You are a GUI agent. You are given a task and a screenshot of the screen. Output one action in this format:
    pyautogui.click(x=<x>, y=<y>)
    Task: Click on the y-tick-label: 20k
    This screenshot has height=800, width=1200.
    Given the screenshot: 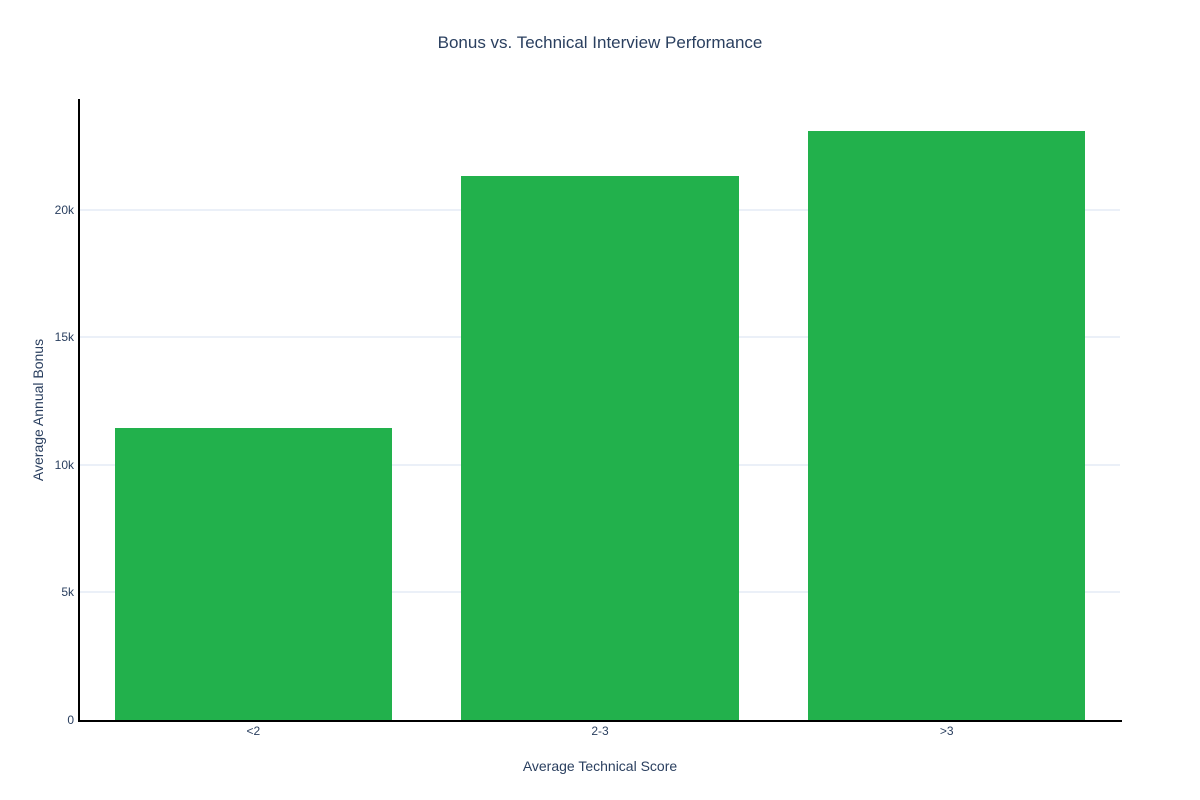 What is the action you would take?
    pyautogui.click(x=64, y=209)
    